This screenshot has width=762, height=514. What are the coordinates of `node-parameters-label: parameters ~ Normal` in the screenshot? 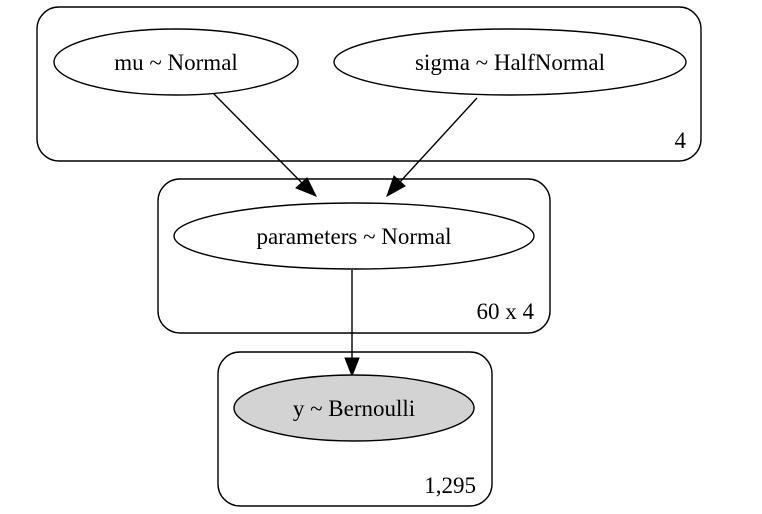 It's located at (353, 236).